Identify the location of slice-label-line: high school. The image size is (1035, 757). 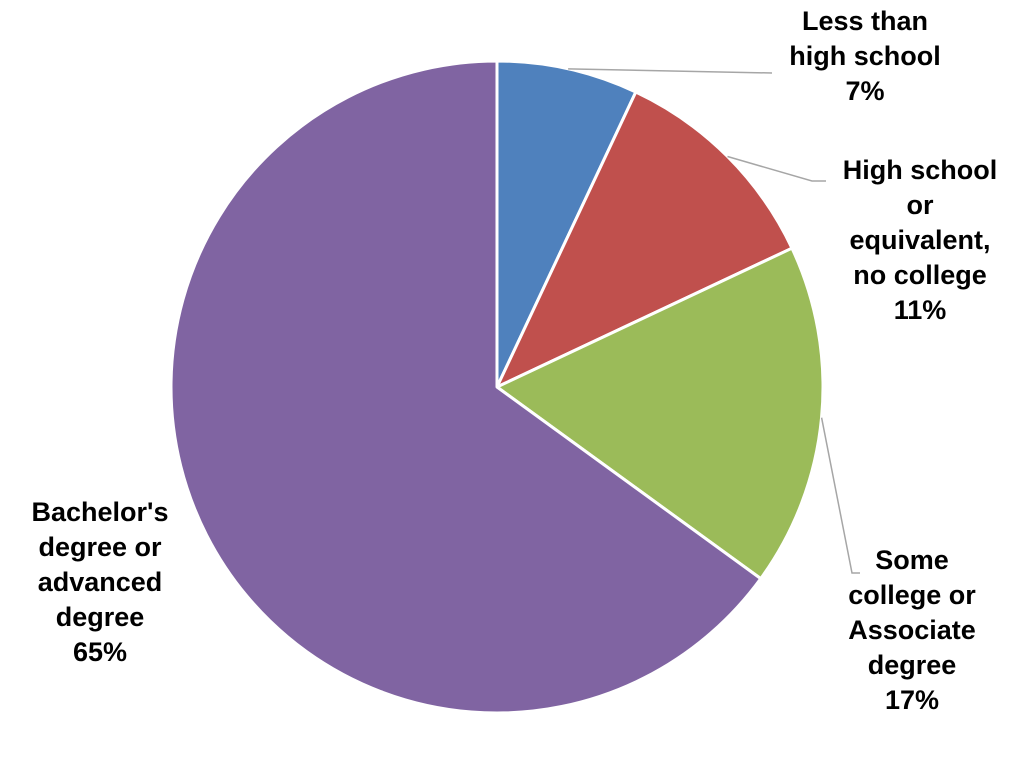
(865, 56).